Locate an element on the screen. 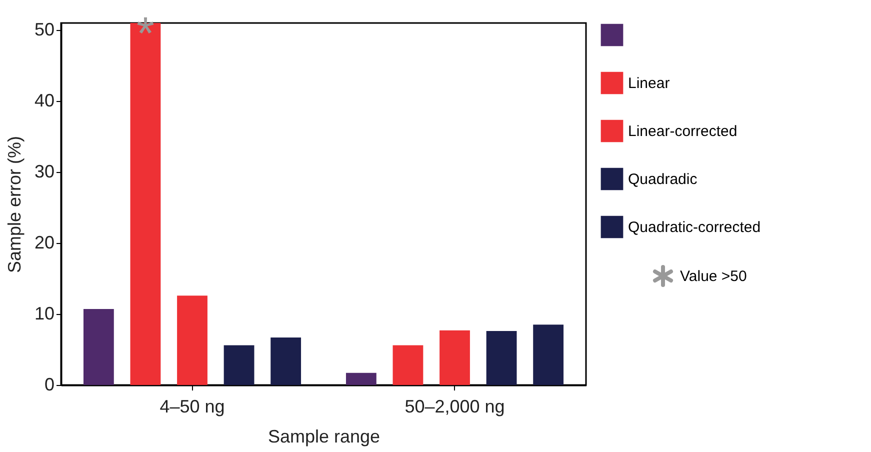 The image size is (871, 452). x-tick-label: 50–2,000 ng is located at coordinates (454, 406).